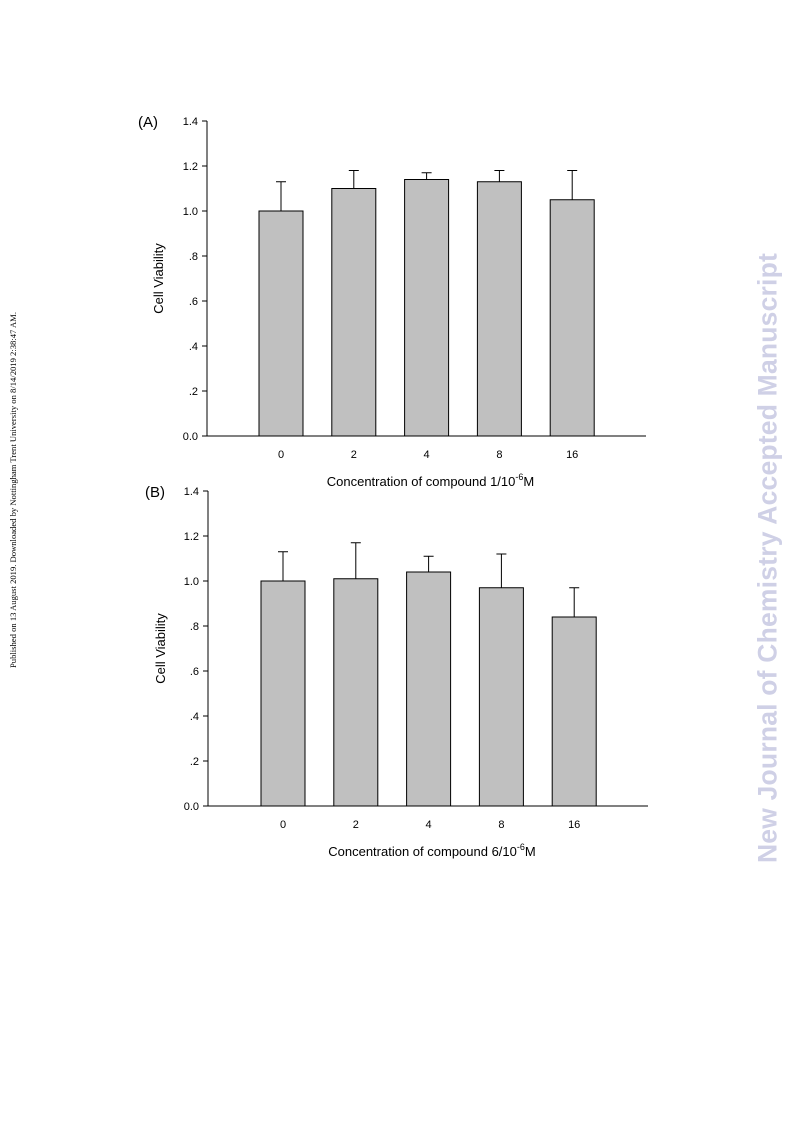 Image resolution: width=793 pixels, height=1121 pixels. What do you see at coordinates (431, 480) in the screenshot?
I see `x-axis-label: Concentration of compound 1/10-6M` at bounding box center [431, 480].